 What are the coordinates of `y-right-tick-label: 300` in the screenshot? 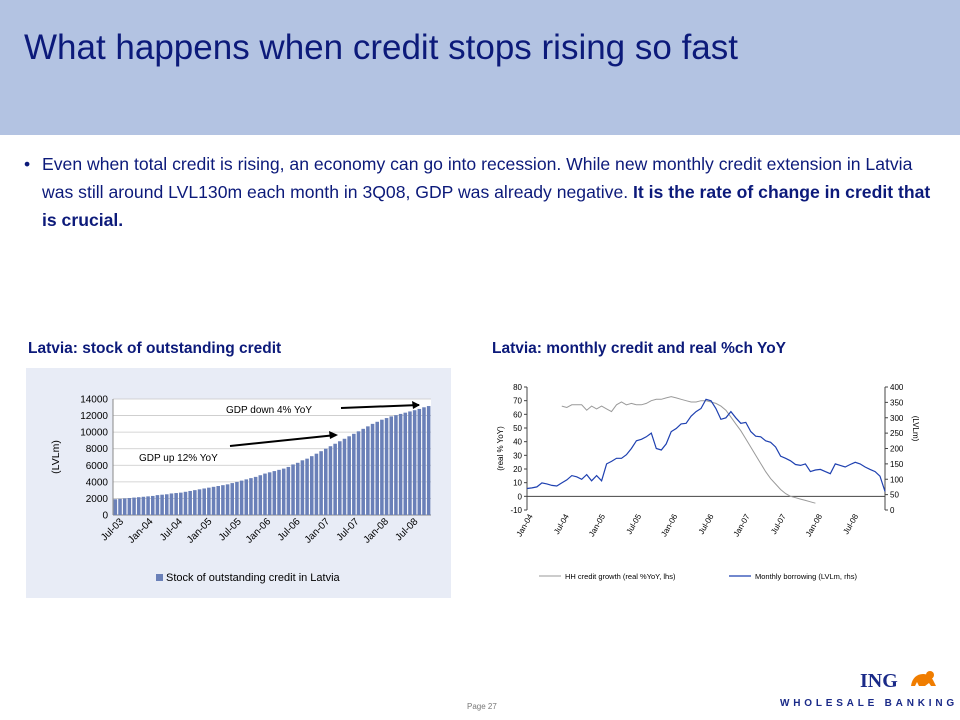 It's located at (897, 418).